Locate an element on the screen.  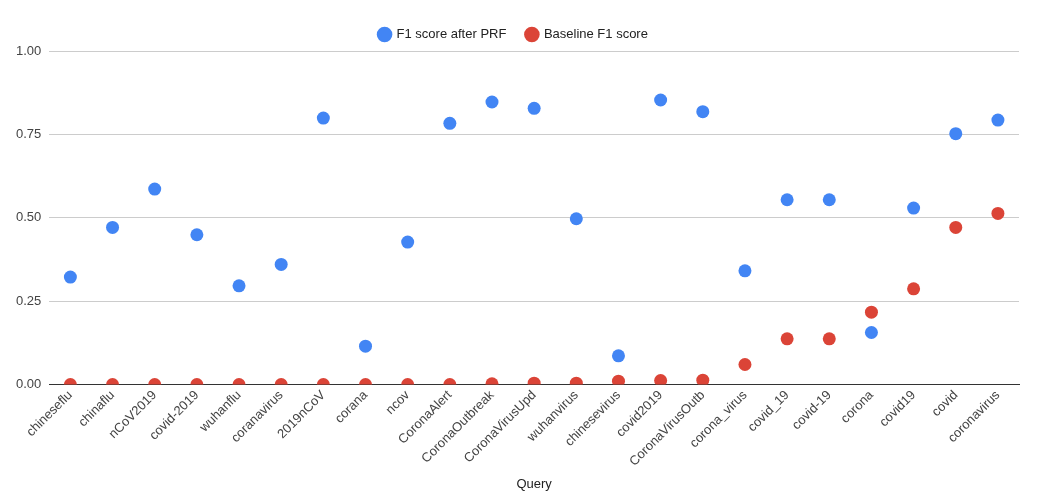
y-tick-label: 0.75 is located at coordinates (28, 133).